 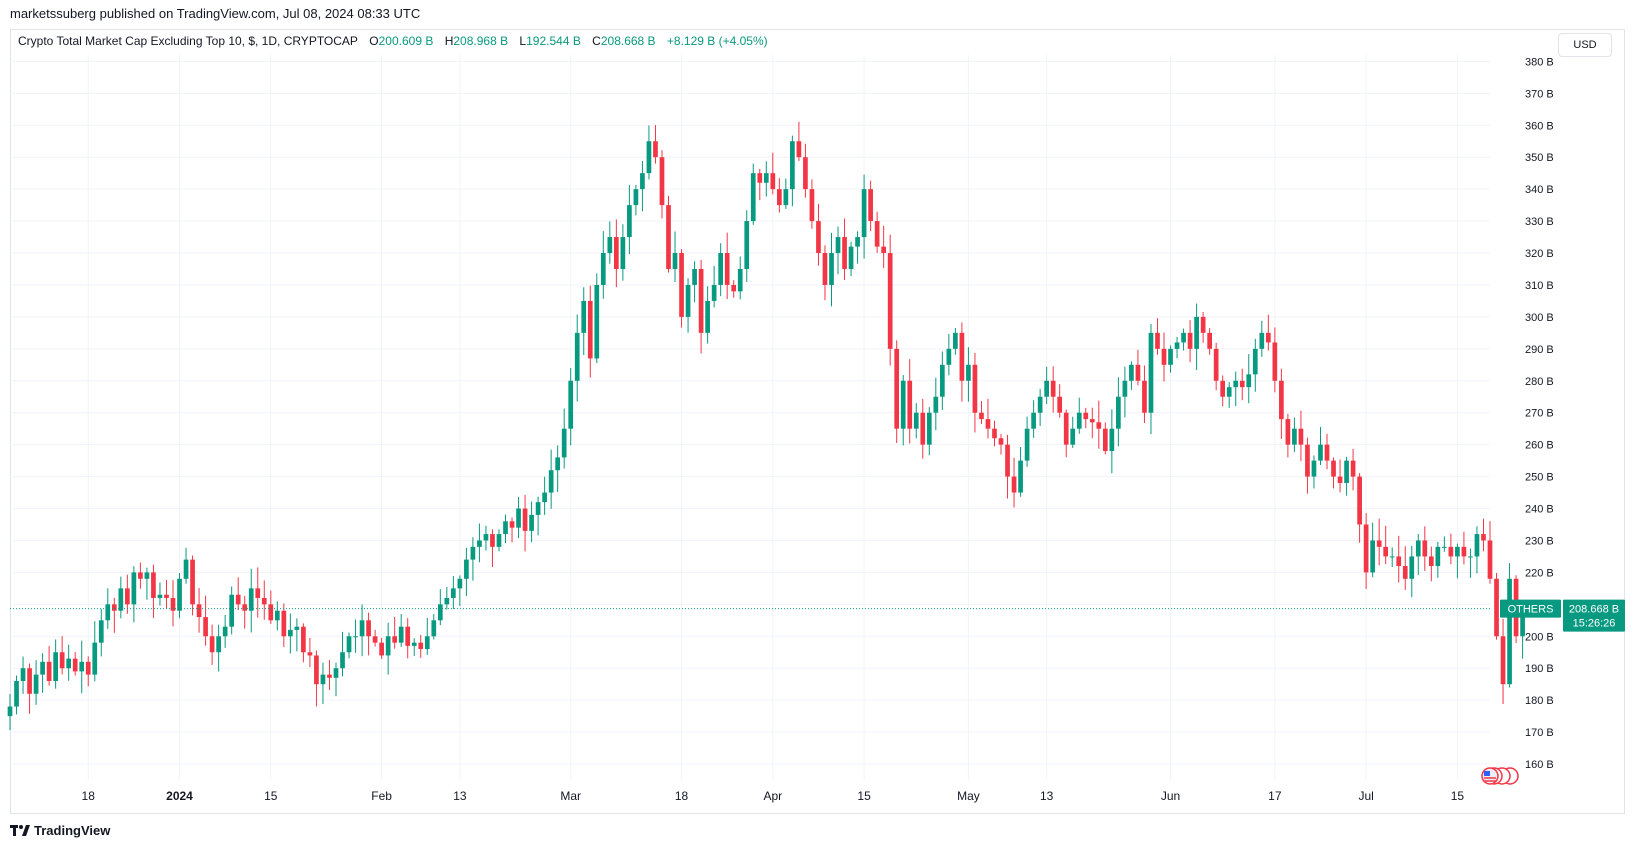 What do you see at coordinates (381, 796) in the screenshot?
I see `x-tick-label: Feb` at bounding box center [381, 796].